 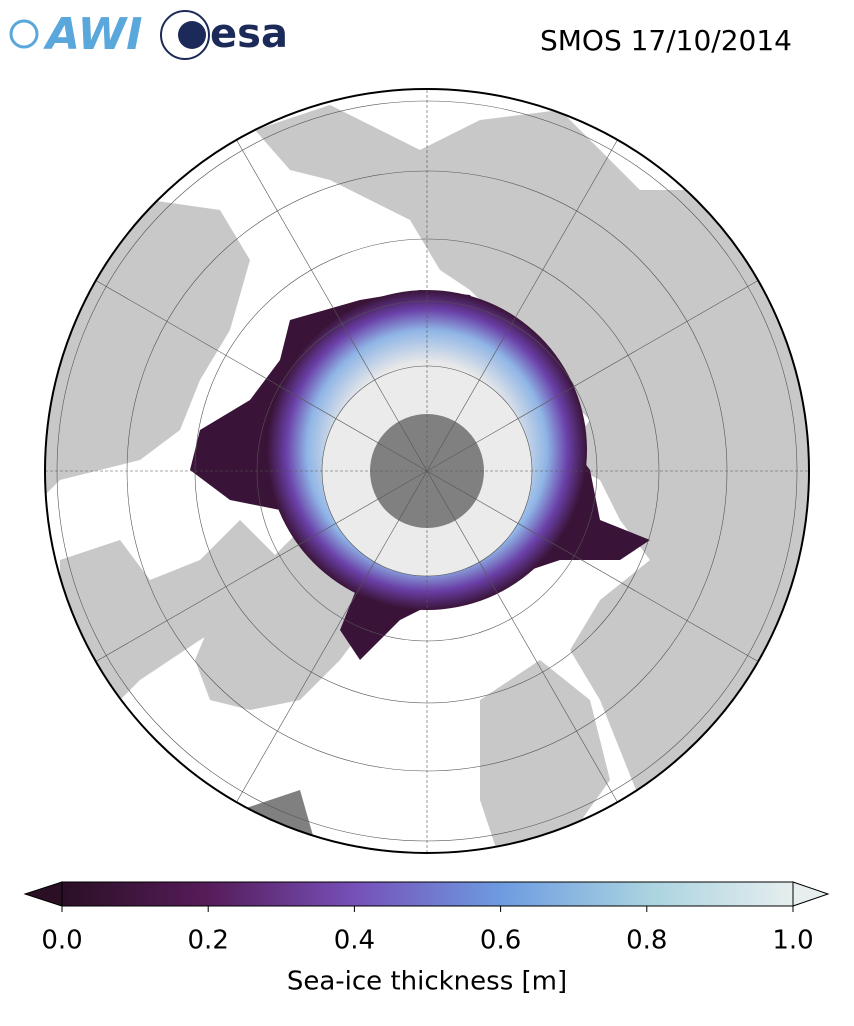 I want to click on colorbar: 0.0 0.2 0.4 0.6 0.8 1.0, so click(x=426, y=918).